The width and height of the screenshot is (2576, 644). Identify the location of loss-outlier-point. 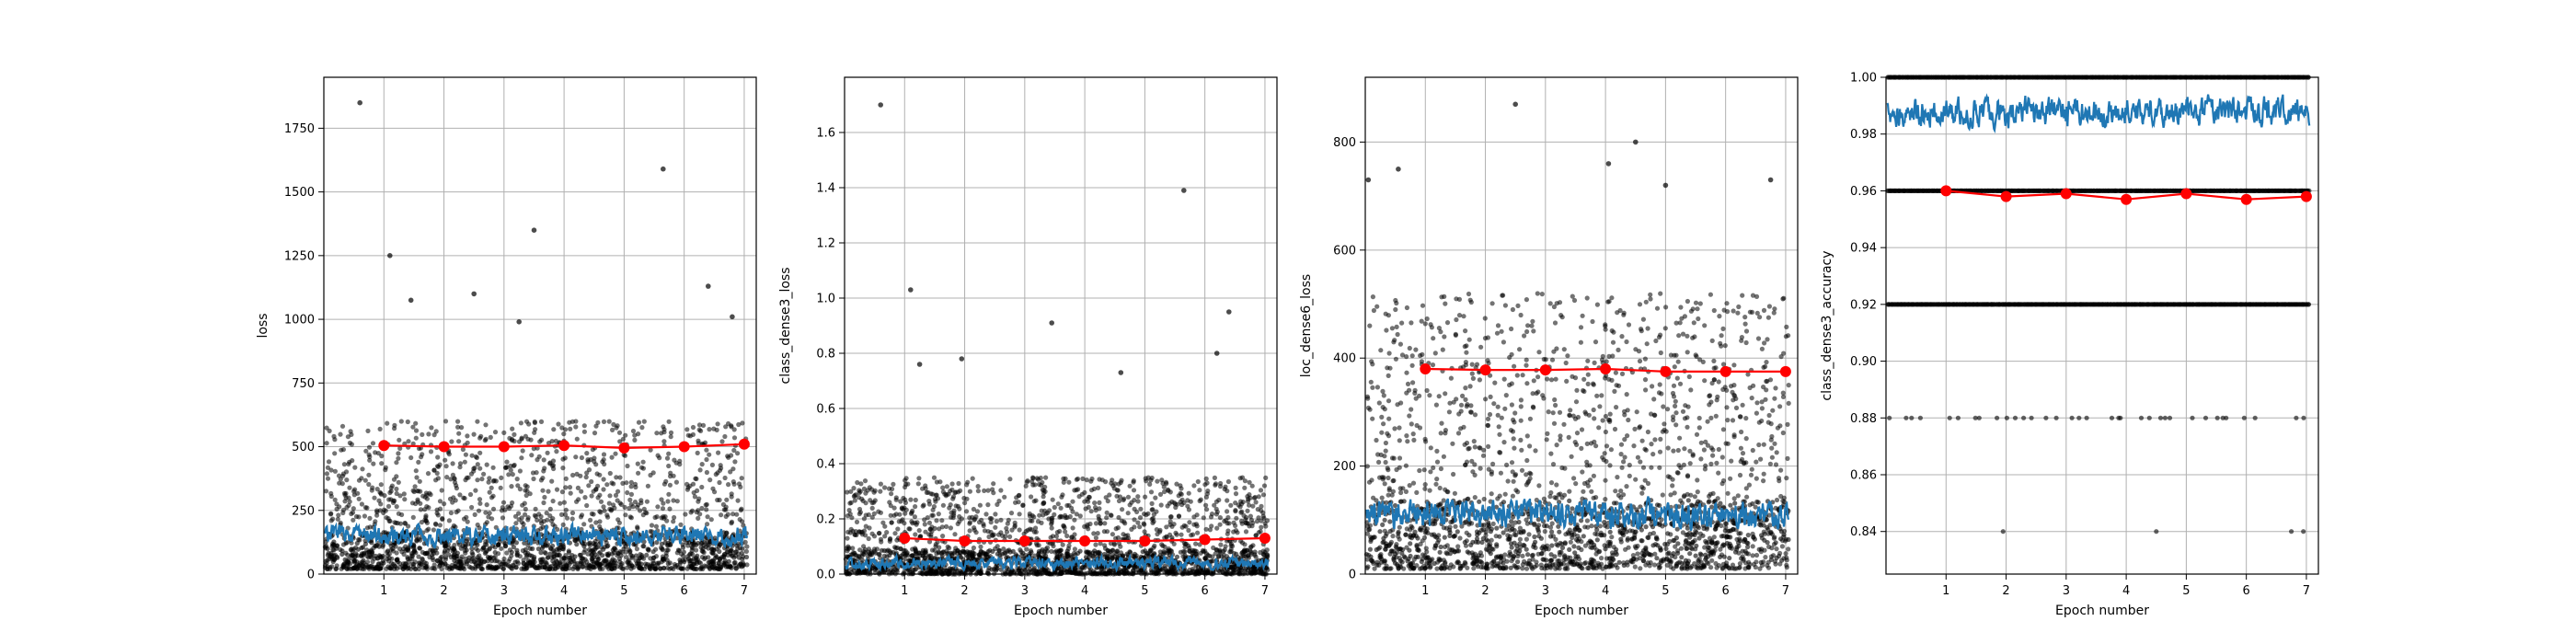
(663, 169).